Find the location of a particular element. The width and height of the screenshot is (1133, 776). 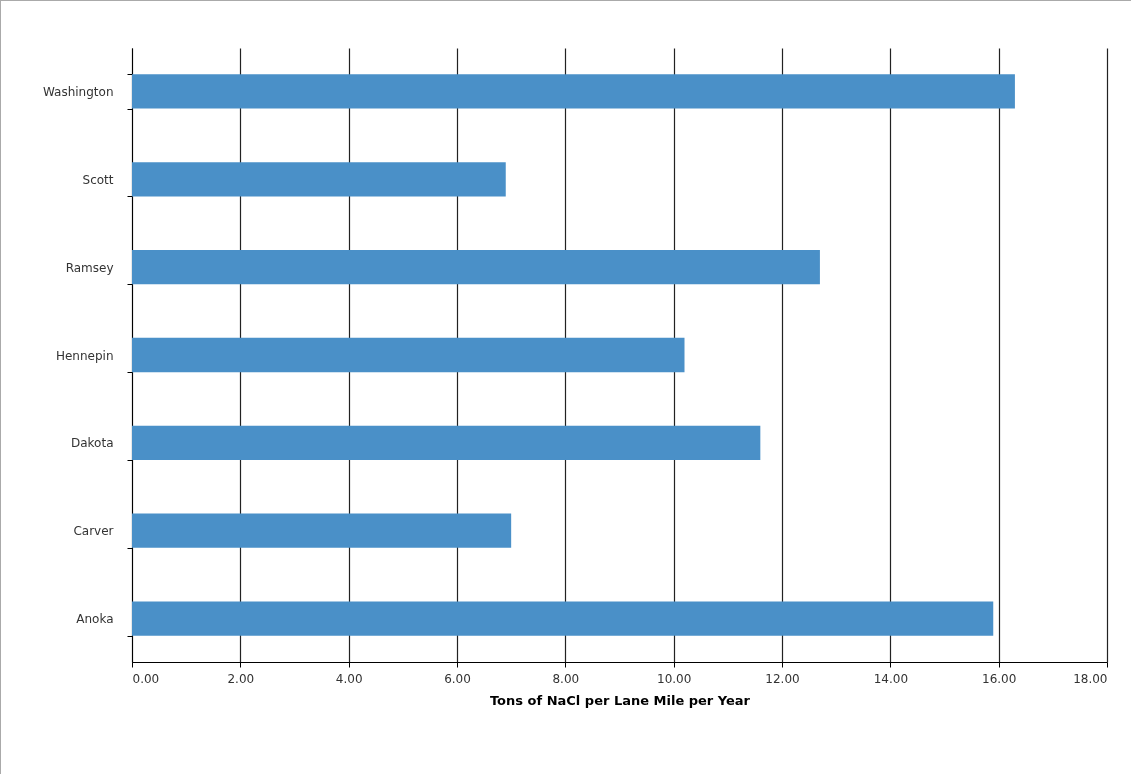

x-tick-label: 0.00 is located at coordinates (146, 678).